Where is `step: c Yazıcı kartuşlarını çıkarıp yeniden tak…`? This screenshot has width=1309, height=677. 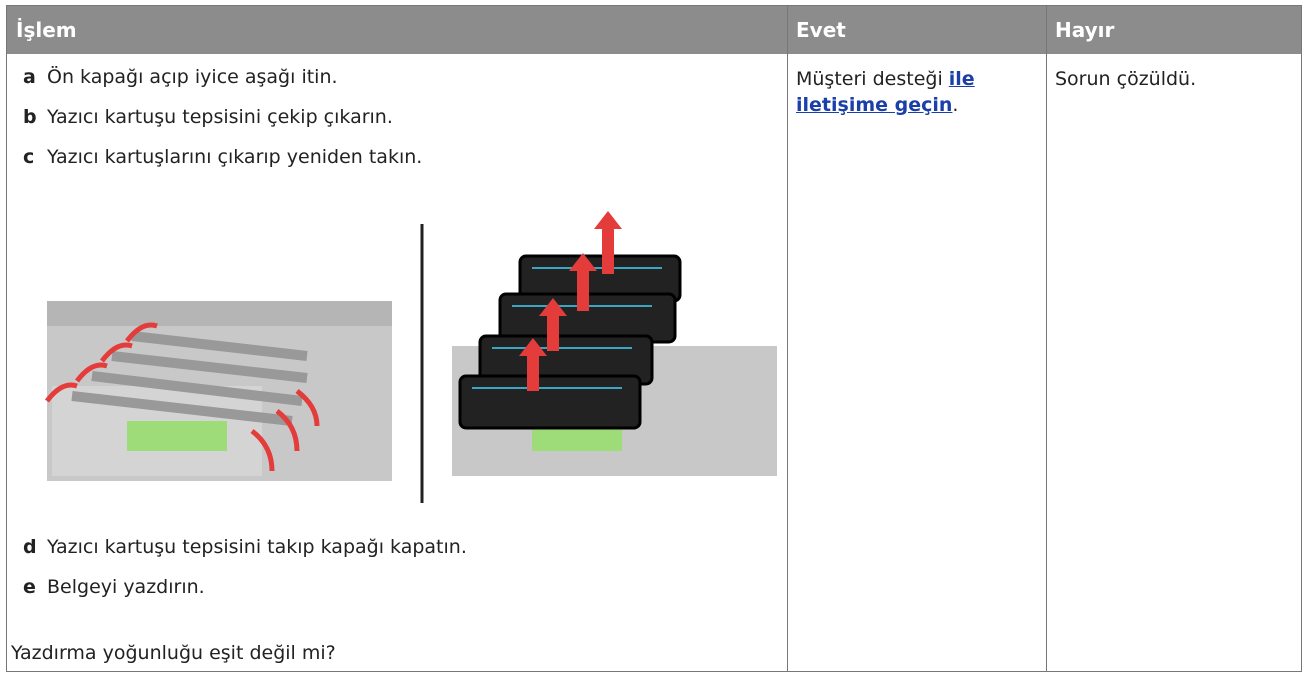
step: c Yazıcı kartuşlarını çıkarıp yeniden tak… is located at coordinates (222, 157).